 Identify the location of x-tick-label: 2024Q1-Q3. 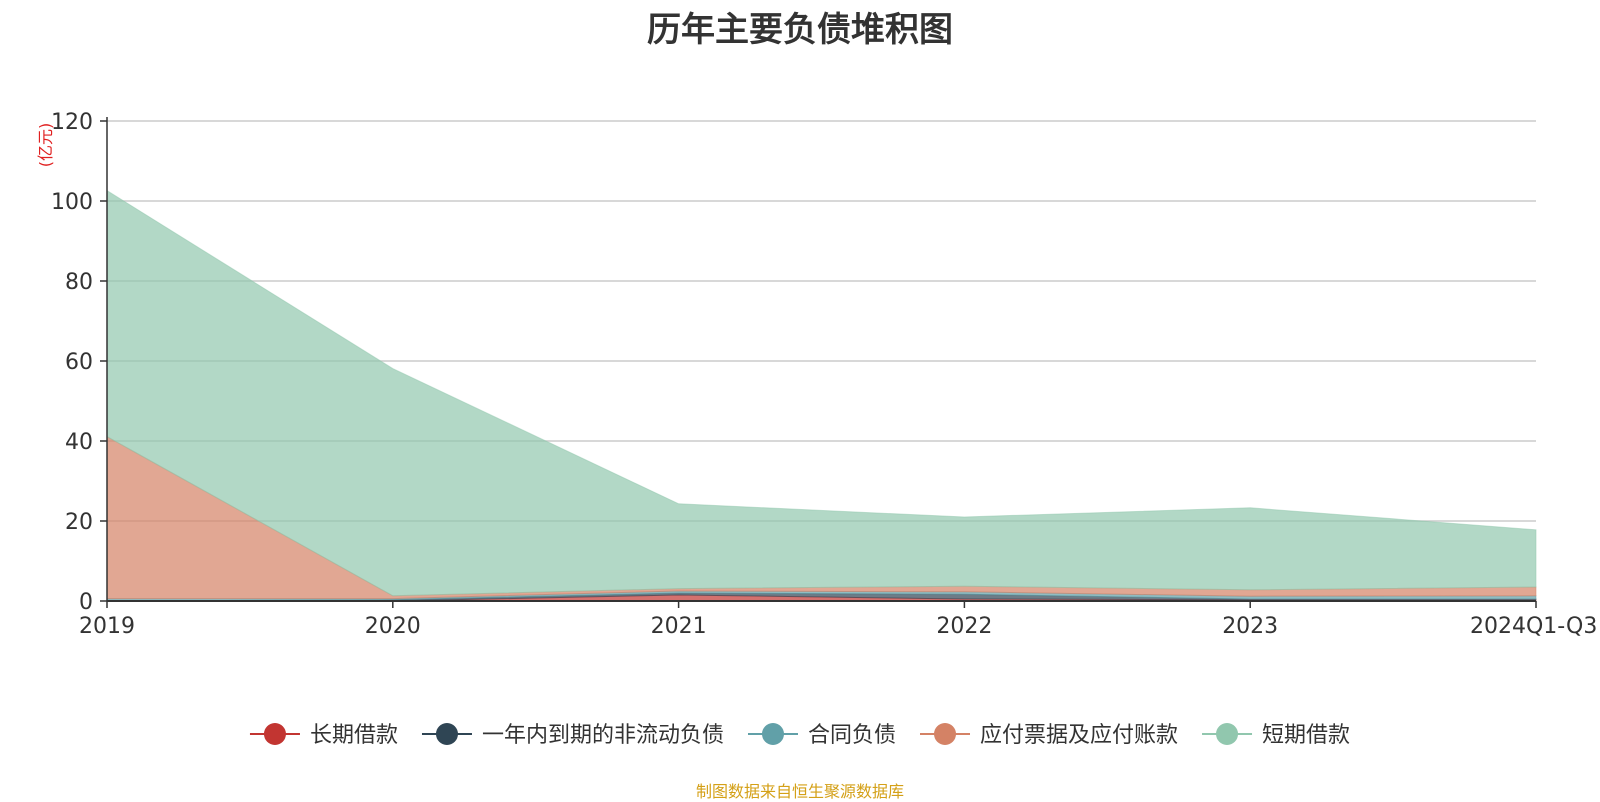
(1533, 626).